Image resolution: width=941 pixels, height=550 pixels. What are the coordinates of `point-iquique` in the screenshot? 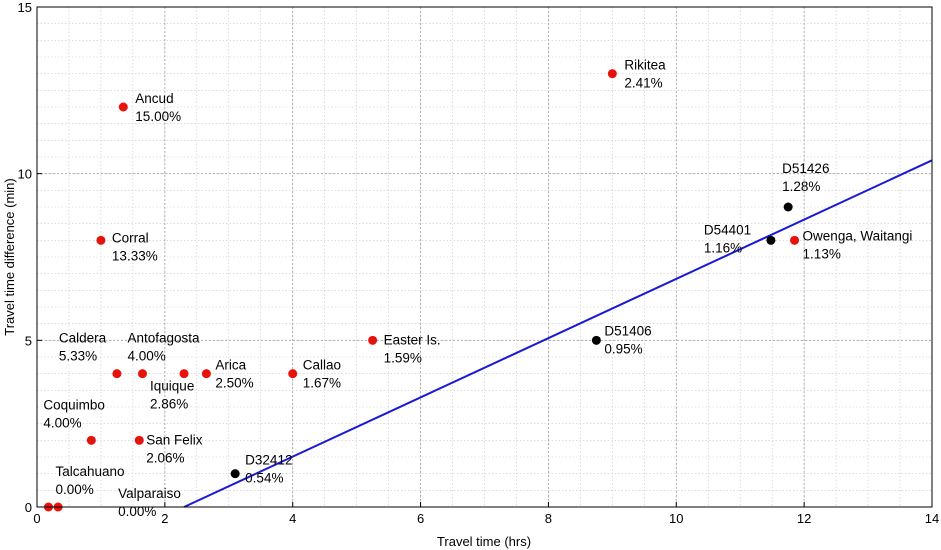 It's located at (184, 374).